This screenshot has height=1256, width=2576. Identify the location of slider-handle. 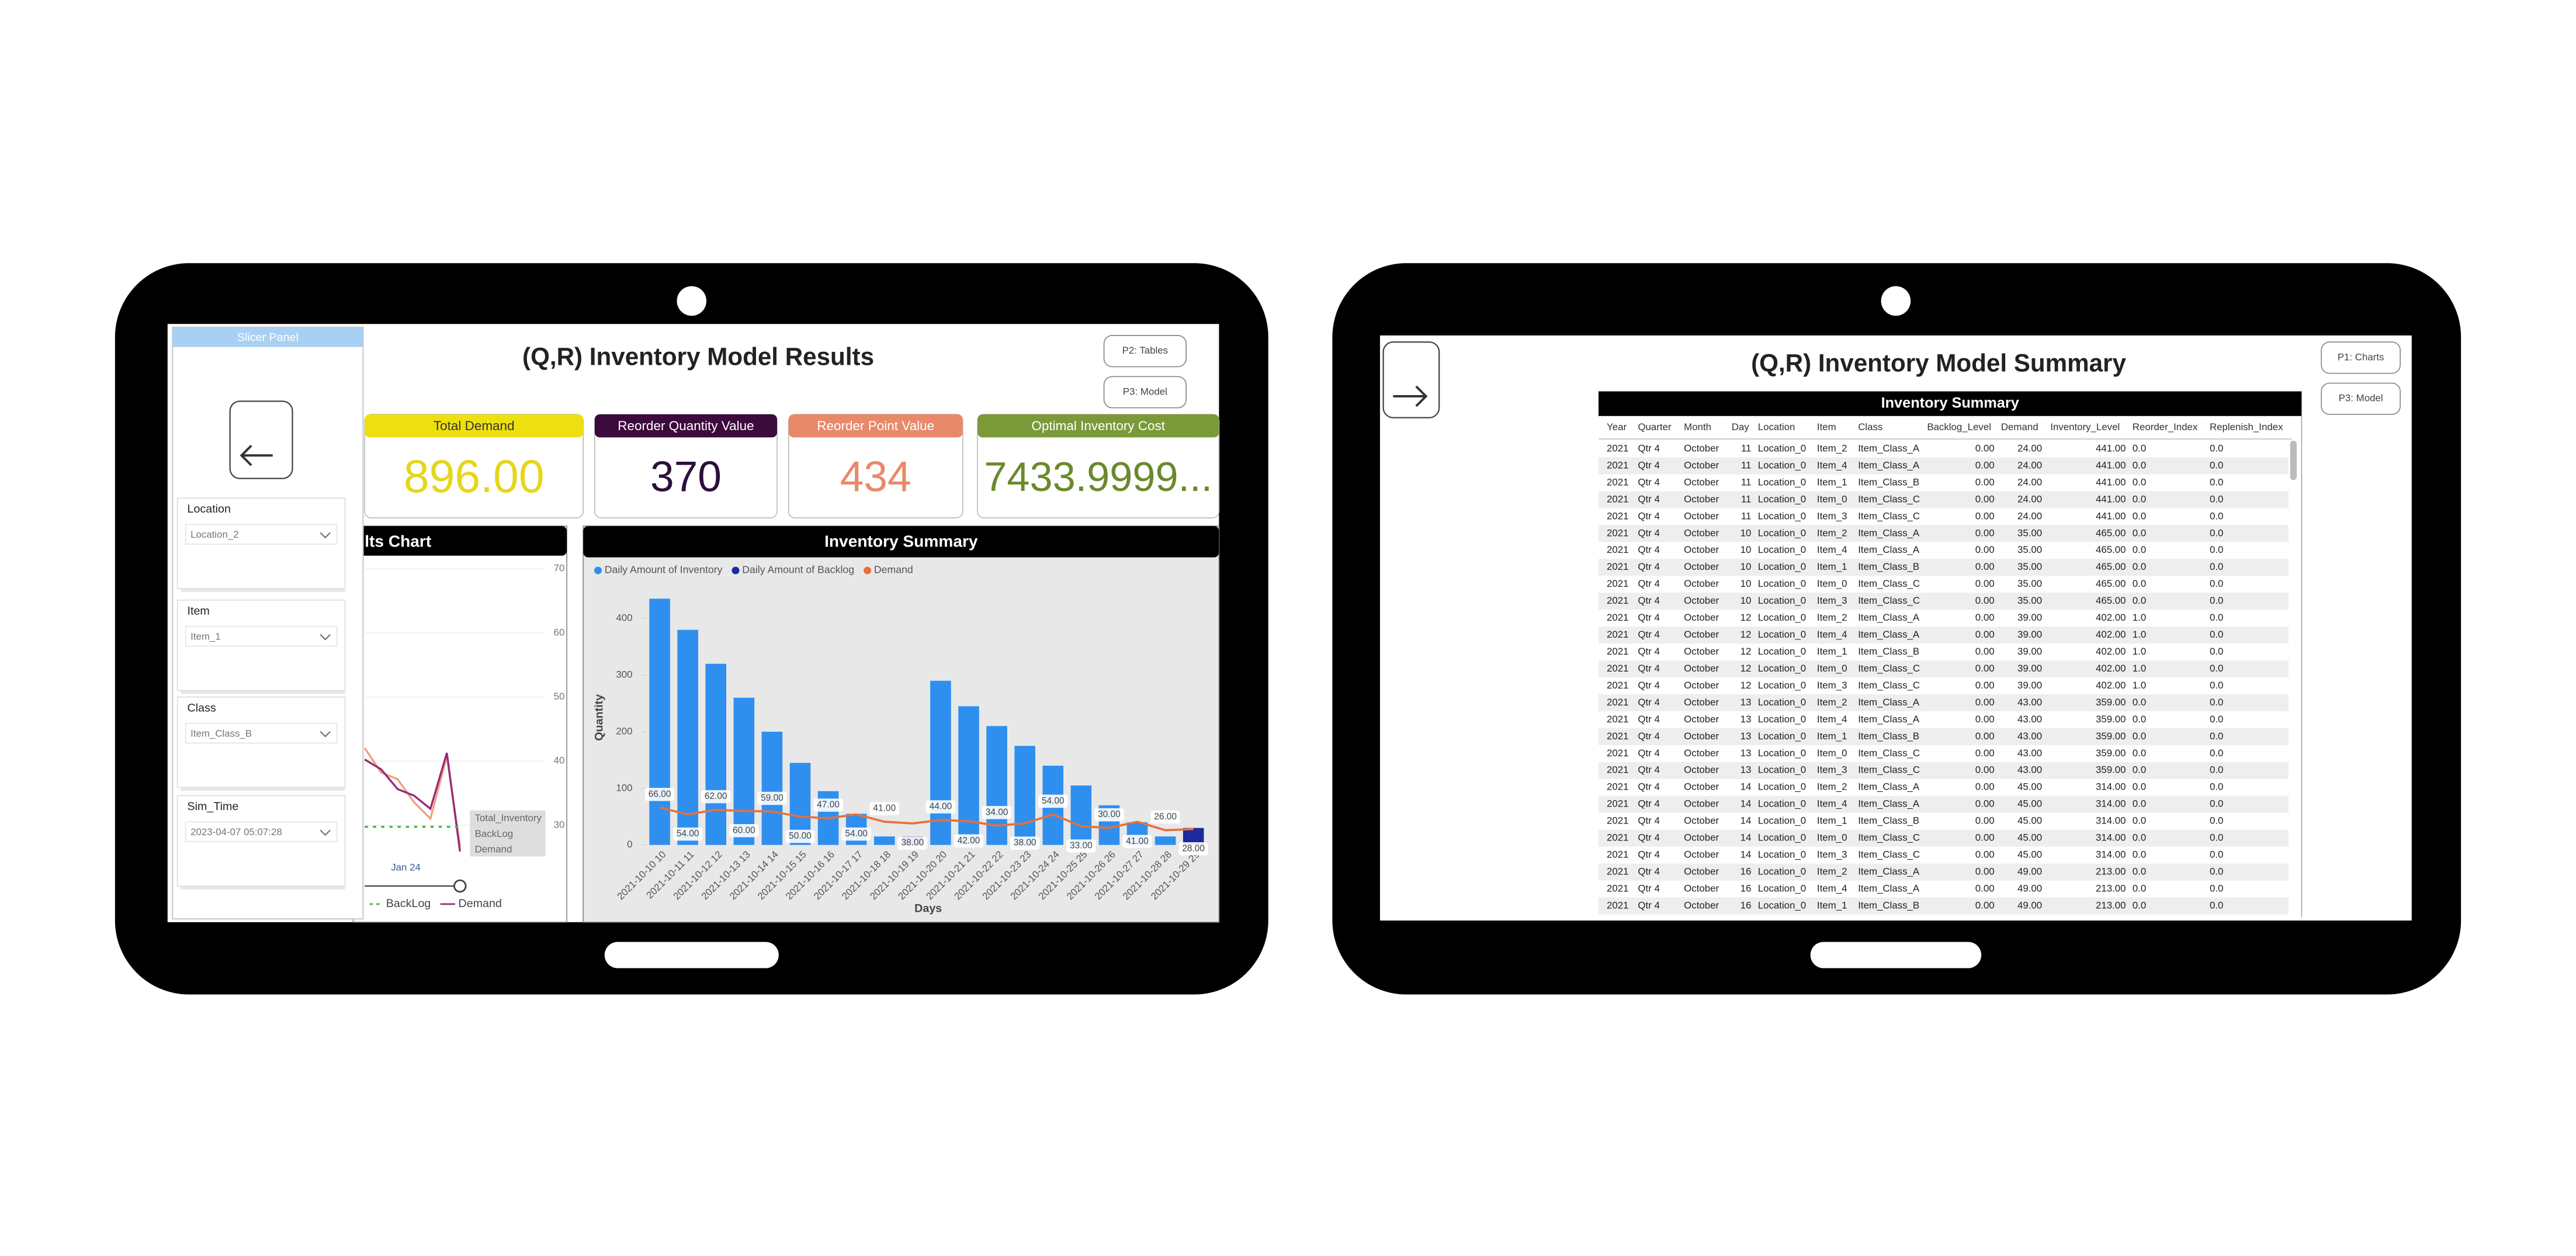
(460, 886).